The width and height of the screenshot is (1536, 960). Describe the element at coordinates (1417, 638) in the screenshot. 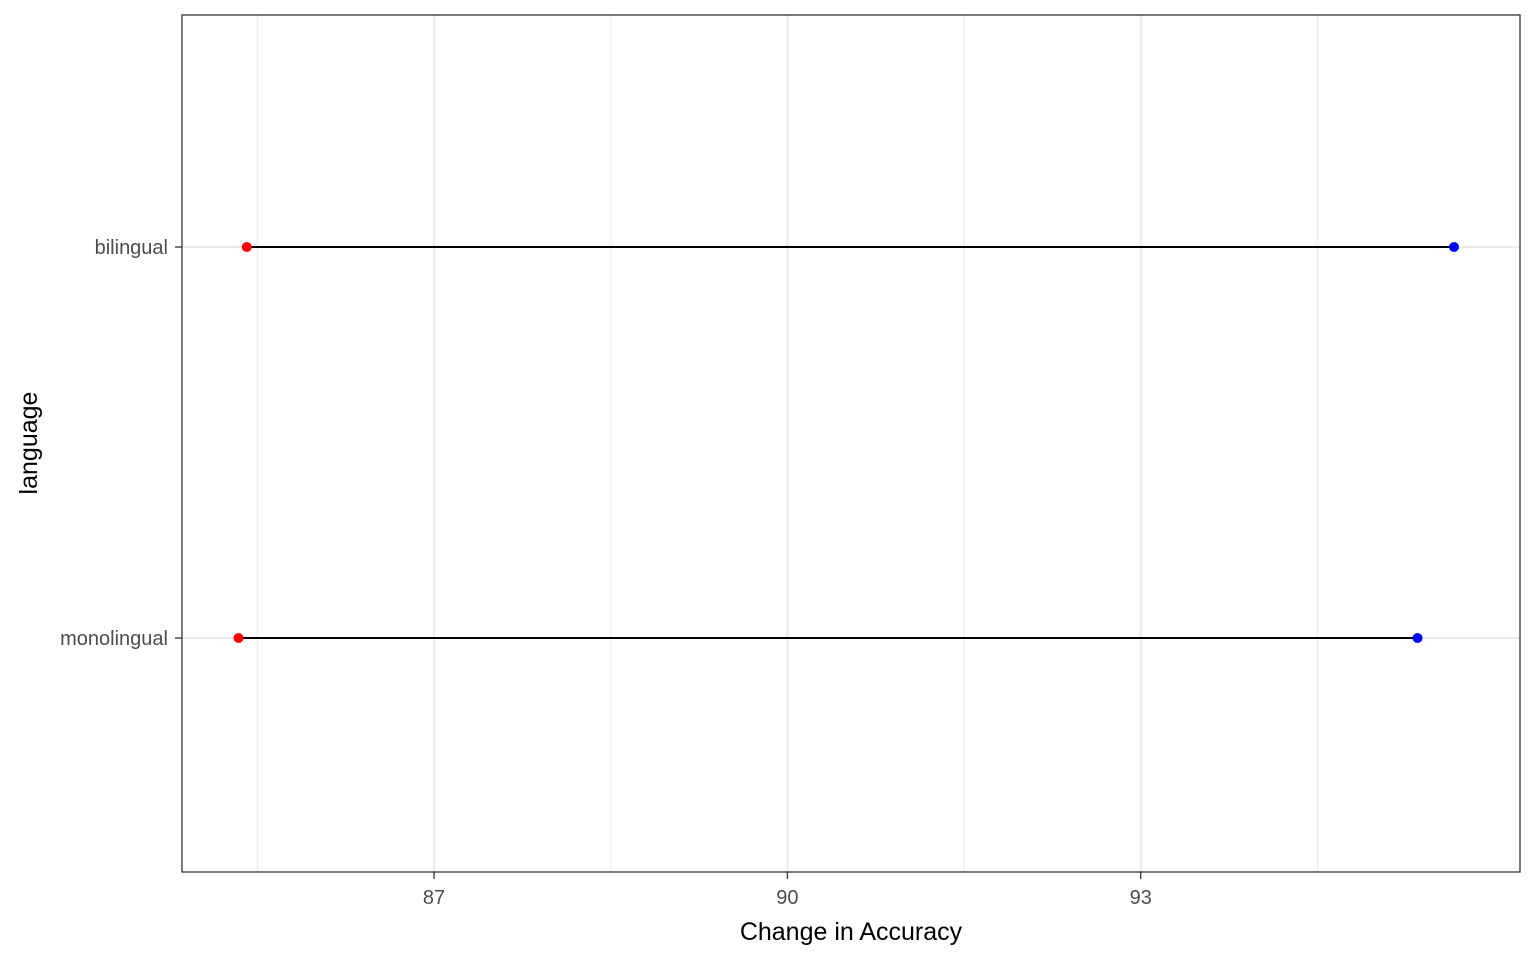

I see `point-end-monolingual` at that location.